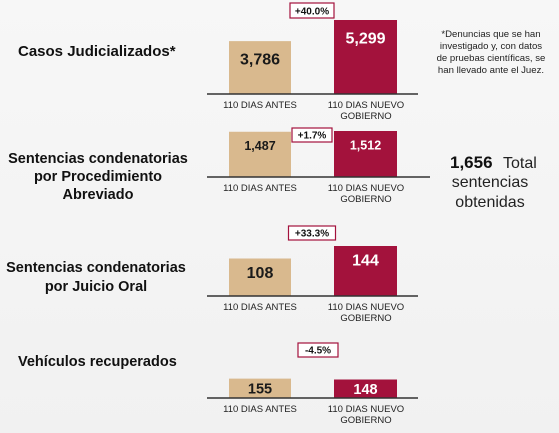 This screenshot has height=433, width=559. Describe the element at coordinates (366, 307) in the screenshot. I see `category-label-3-after-1: 110 DIAS NUEVO` at that location.